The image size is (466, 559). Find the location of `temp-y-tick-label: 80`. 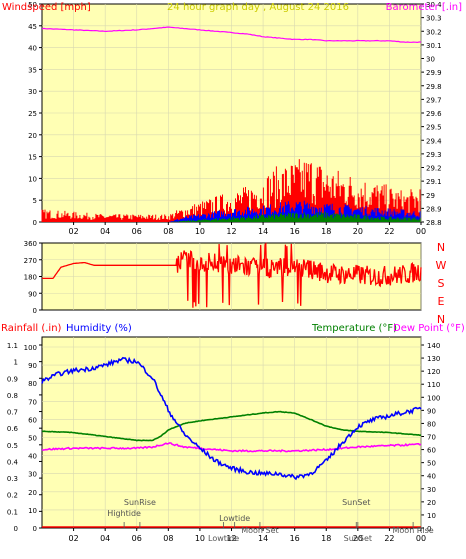

temp-y-tick-label: 80 is located at coordinates (431, 424).